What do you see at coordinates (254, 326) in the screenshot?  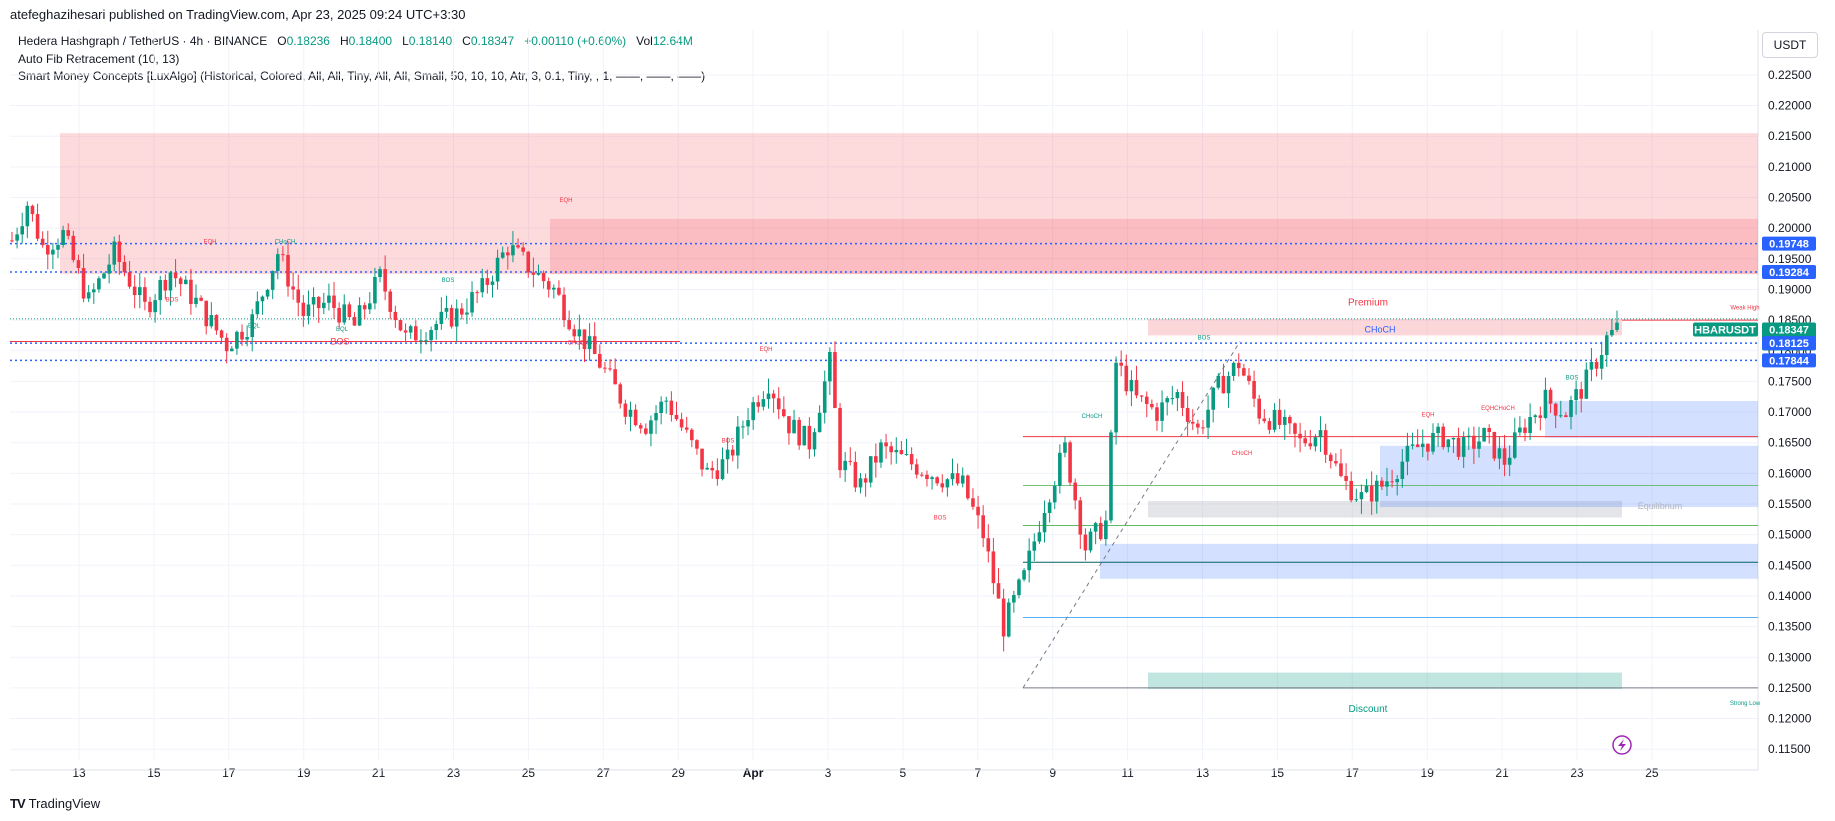 I see `eql-label: EQL` at bounding box center [254, 326].